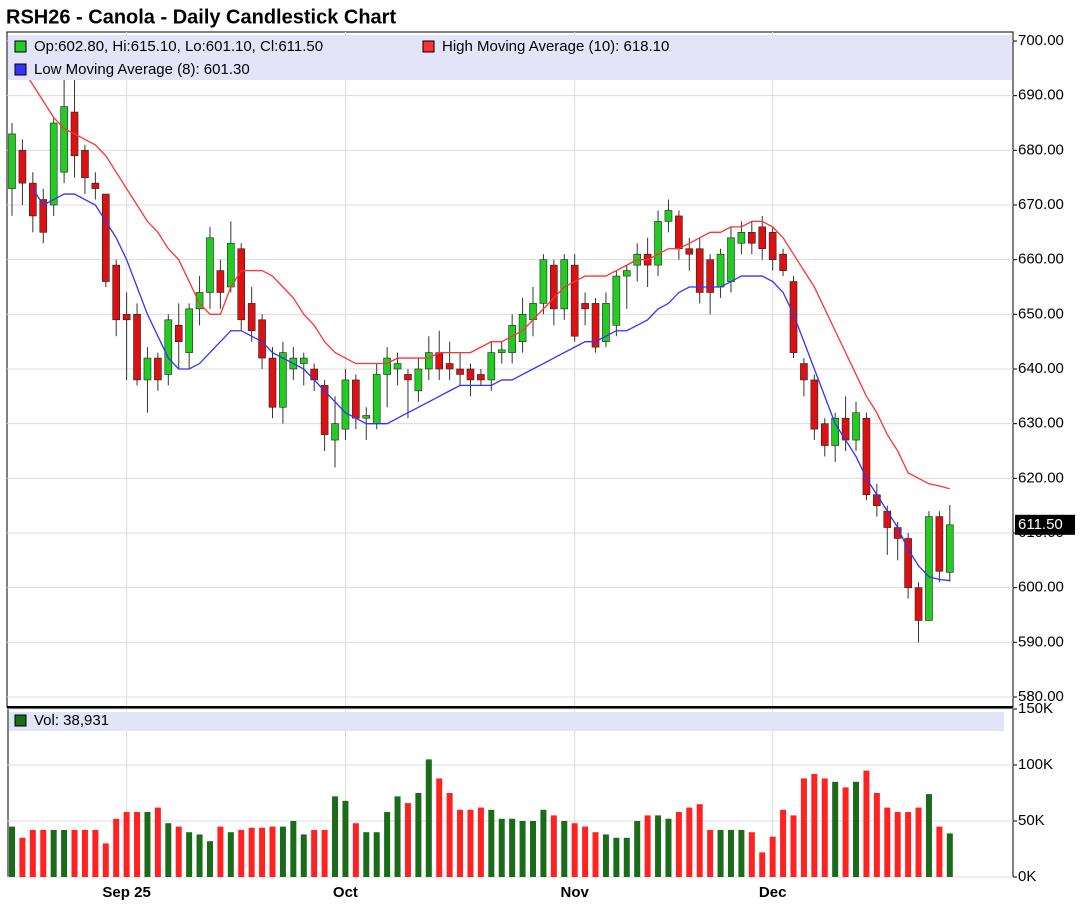 The width and height of the screenshot is (1091, 919). What do you see at coordinates (1041, 204) in the screenshot?
I see `y-tick-label: 670.00` at bounding box center [1041, 204].